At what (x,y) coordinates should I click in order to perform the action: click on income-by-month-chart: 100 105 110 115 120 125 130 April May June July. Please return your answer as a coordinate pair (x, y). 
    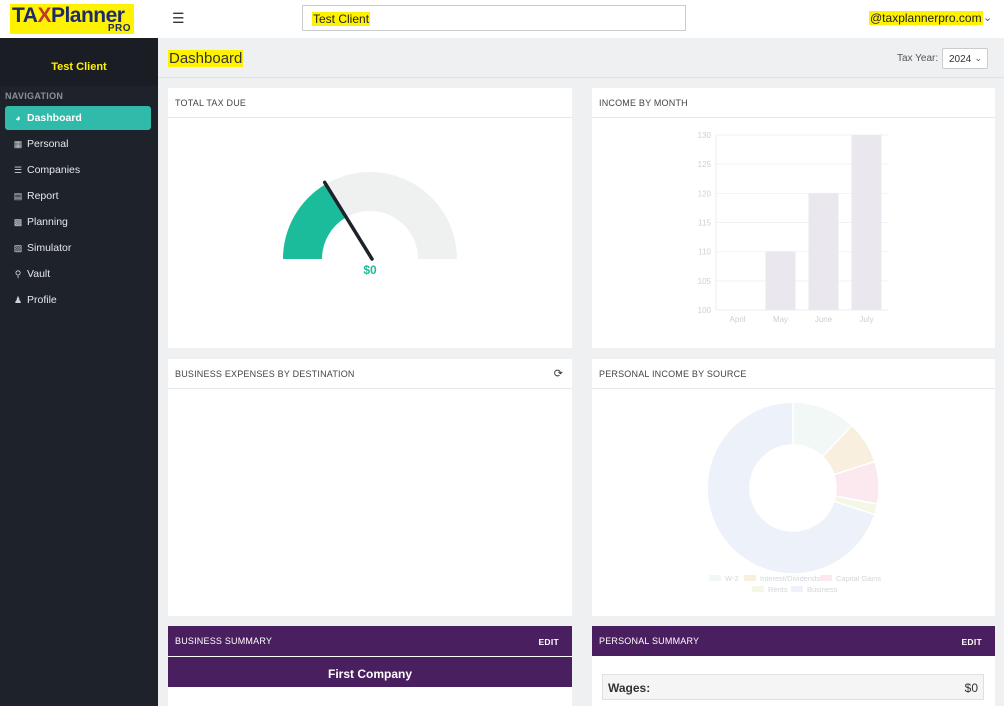
    Looking at the image, I should click on (793, 227).